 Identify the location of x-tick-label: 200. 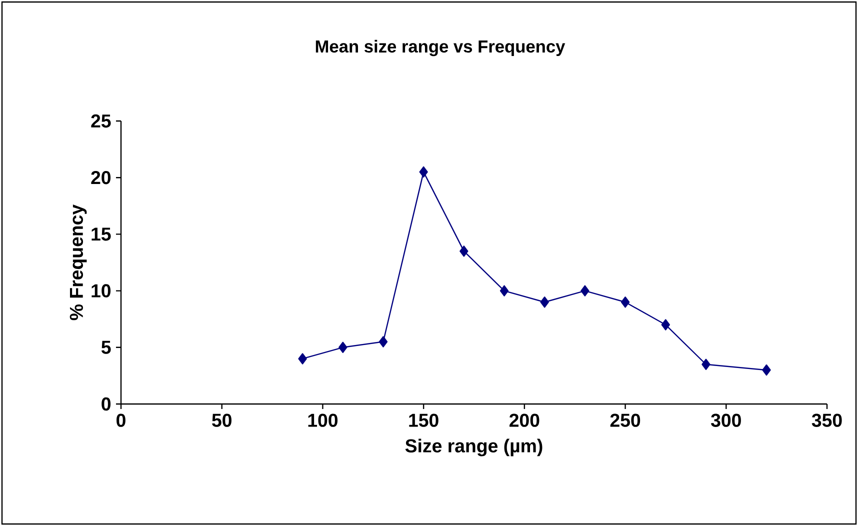
(525, 420).